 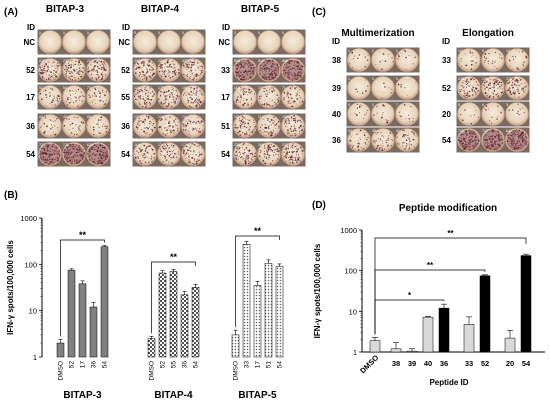 I want to click on elispot-well: 606, so click(x=293, y=70).